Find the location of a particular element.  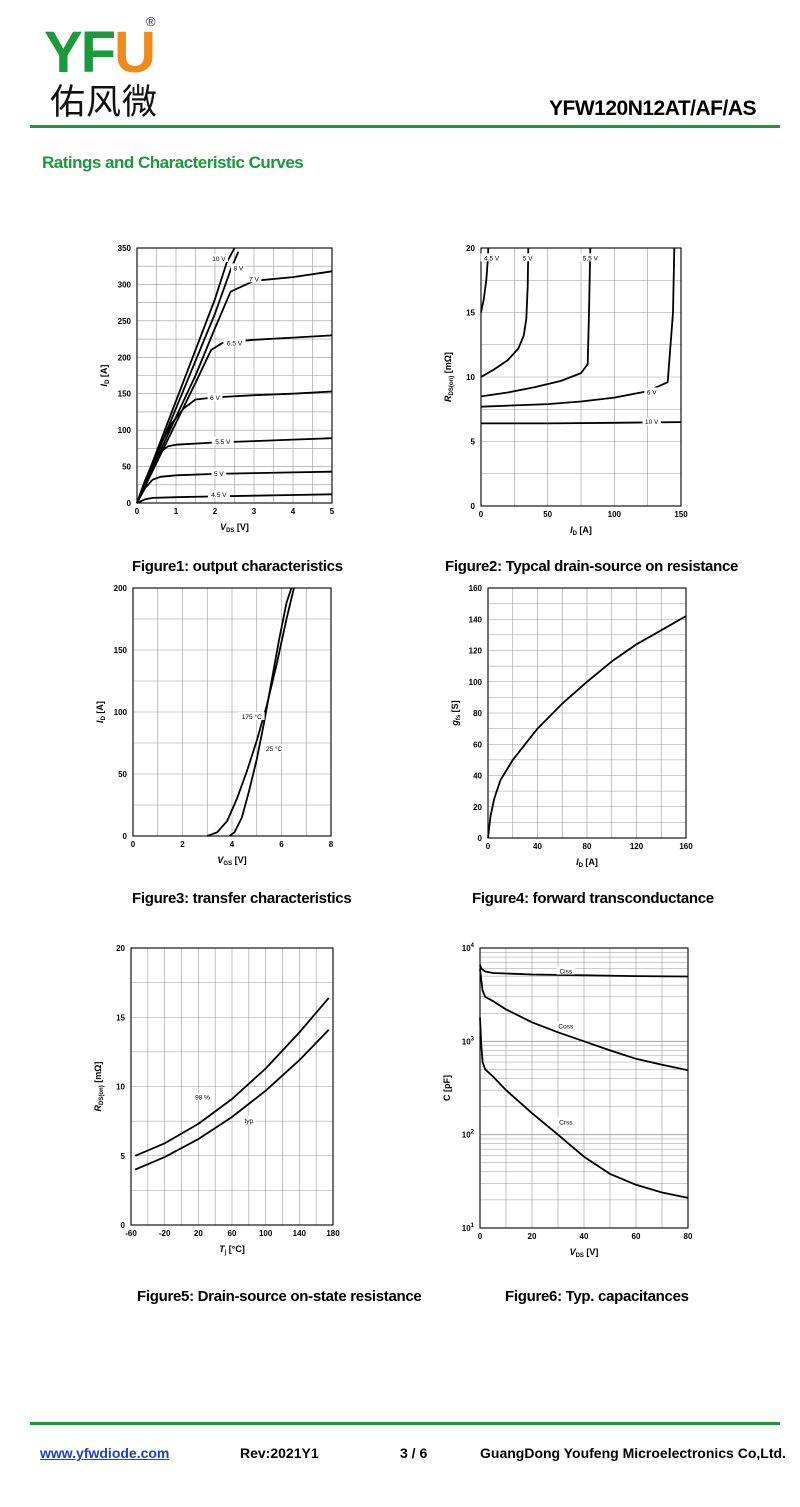

x-tick-label: 50 is located at coordinates (547, 514).